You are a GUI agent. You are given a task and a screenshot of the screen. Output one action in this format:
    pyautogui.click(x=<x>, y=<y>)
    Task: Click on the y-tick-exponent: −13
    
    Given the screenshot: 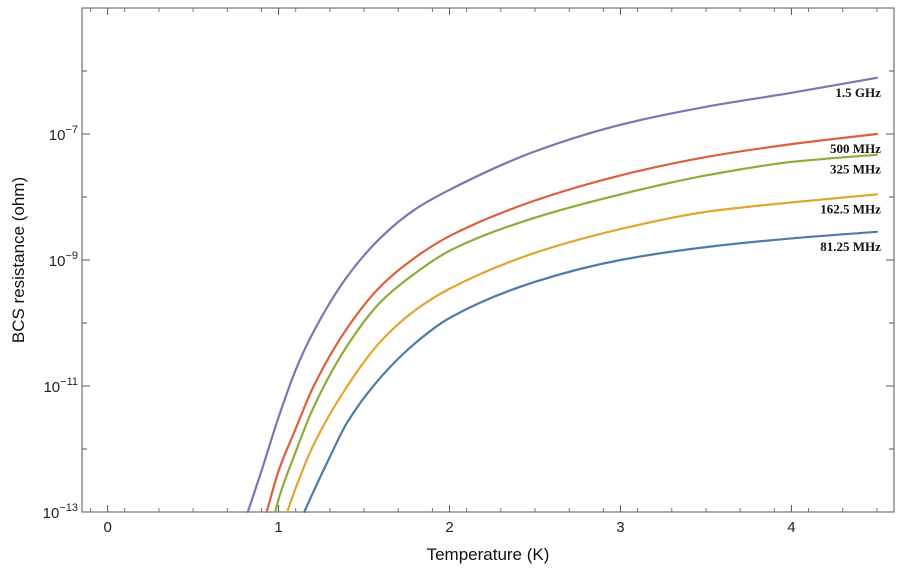 What is the action you would take?
    pyautogui.click(x=68, y=508)
    